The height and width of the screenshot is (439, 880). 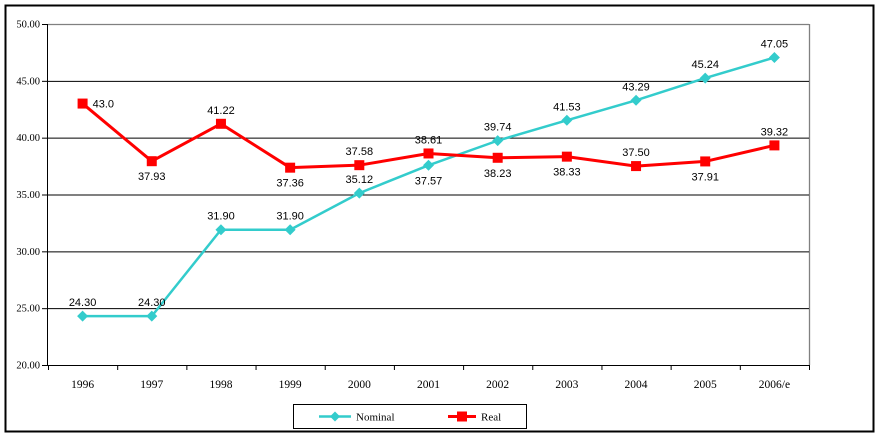 What do you see at coordinates (360, 152) in the screenshot?
I see `data-label-real-2000: 37.58` at bounding box center [360, 152].